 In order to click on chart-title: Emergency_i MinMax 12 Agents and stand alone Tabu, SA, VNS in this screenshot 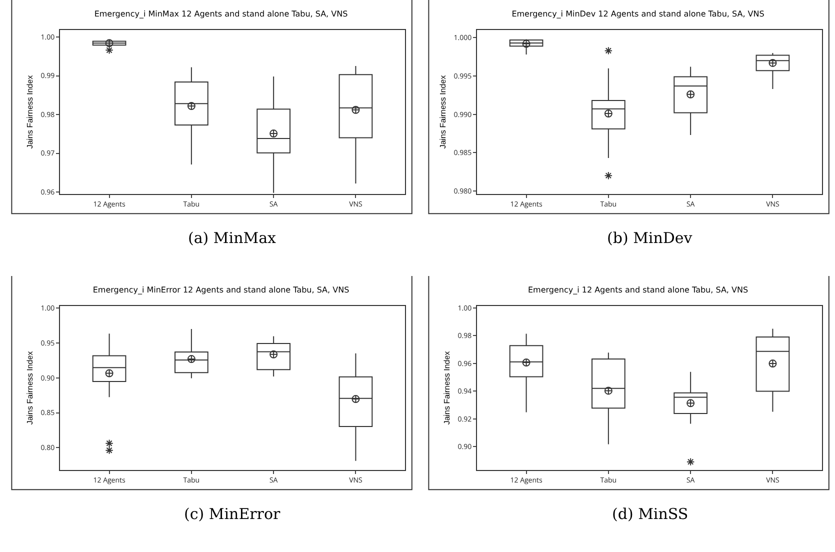, I will do `click(221, 14)`.